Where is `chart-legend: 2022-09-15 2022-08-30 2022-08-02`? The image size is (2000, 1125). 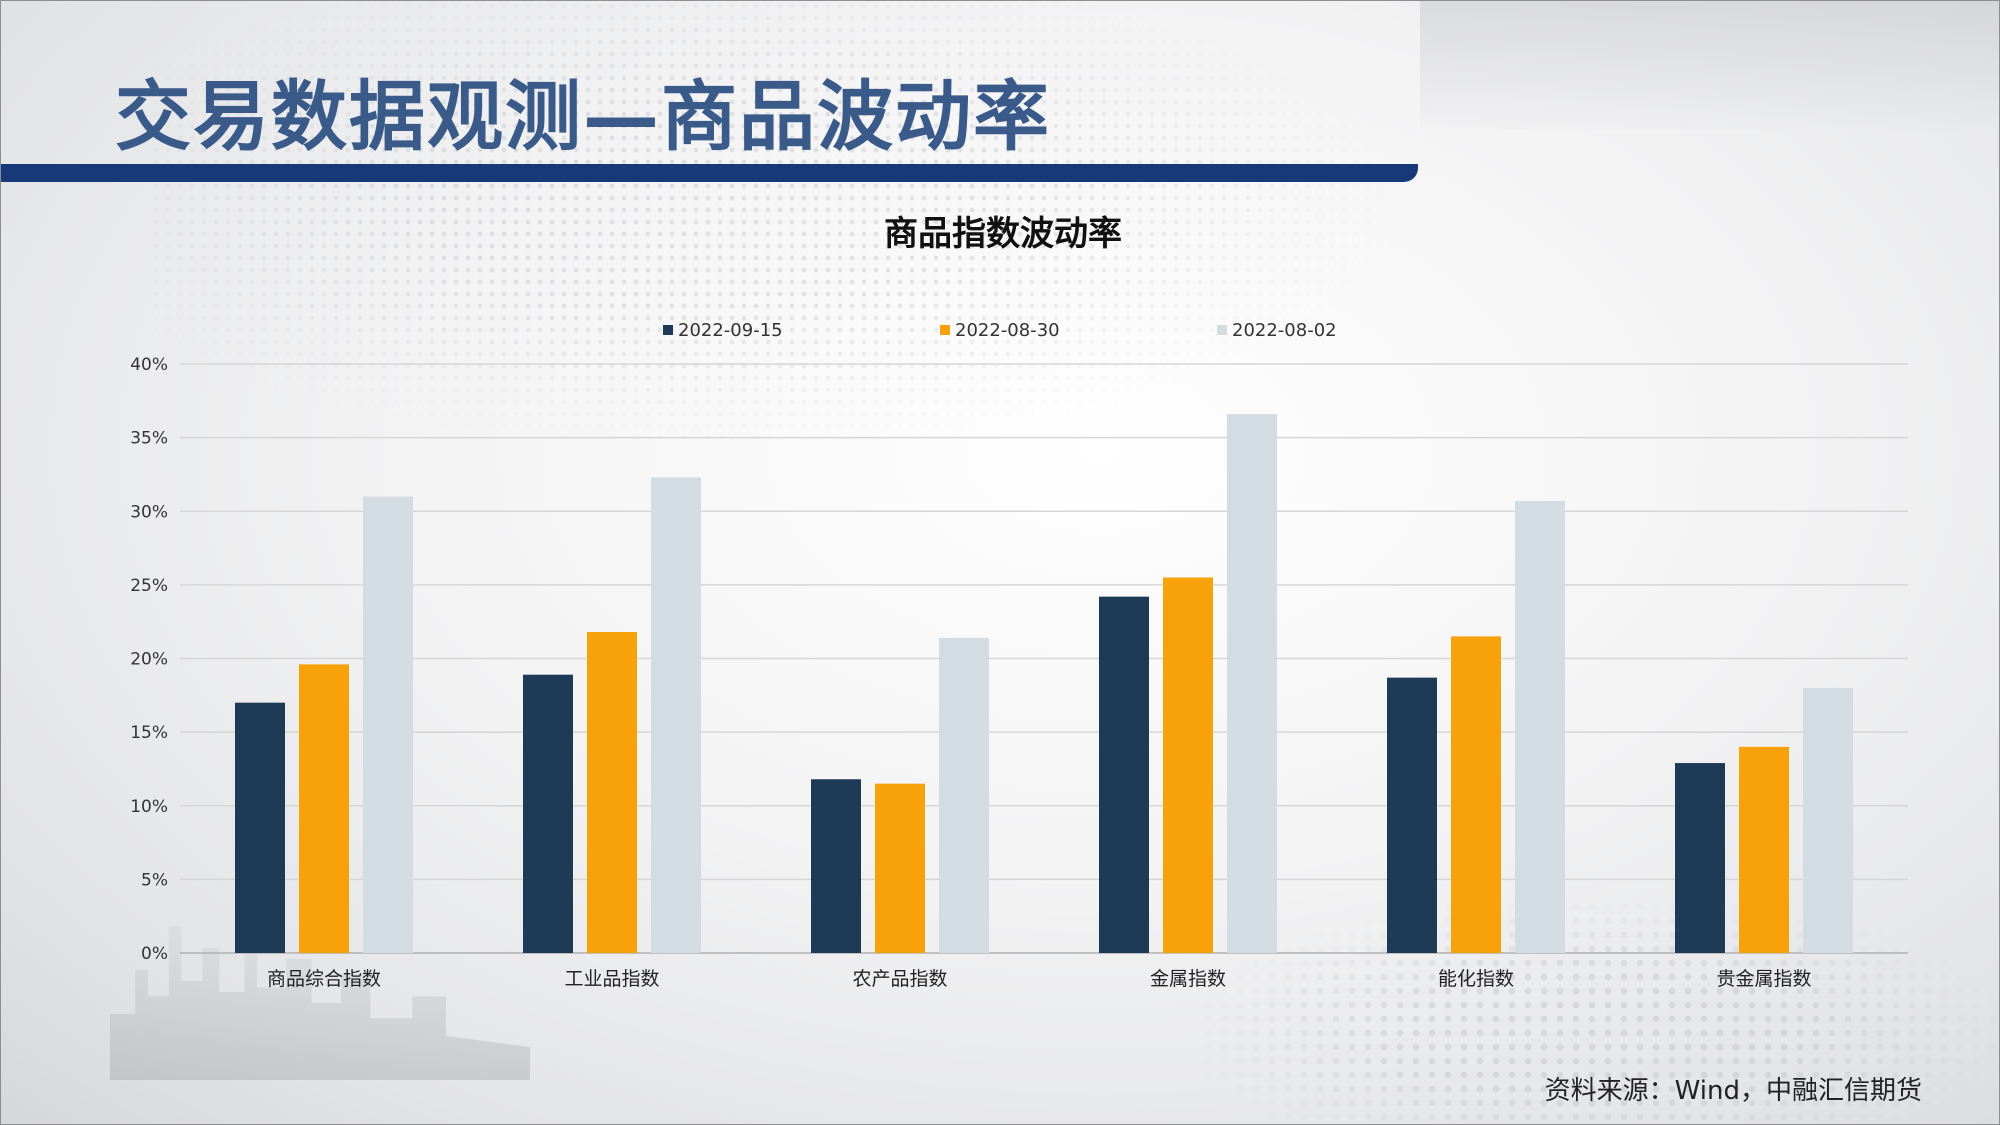 chart-legend: 2022-09-15 2022-08-30 2022-08-02 is located at coordinates (1000, 330).